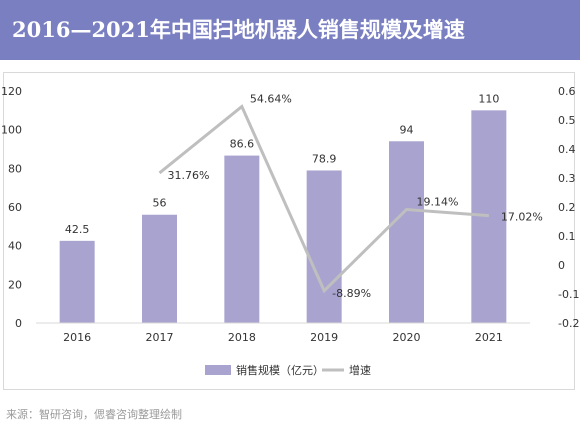 This screenshot has width=580, height=435. What do you see at coordinates (324, 337) in the screenshot?
I see `x-tick-label: 2019` at bounding box center [324, 337].